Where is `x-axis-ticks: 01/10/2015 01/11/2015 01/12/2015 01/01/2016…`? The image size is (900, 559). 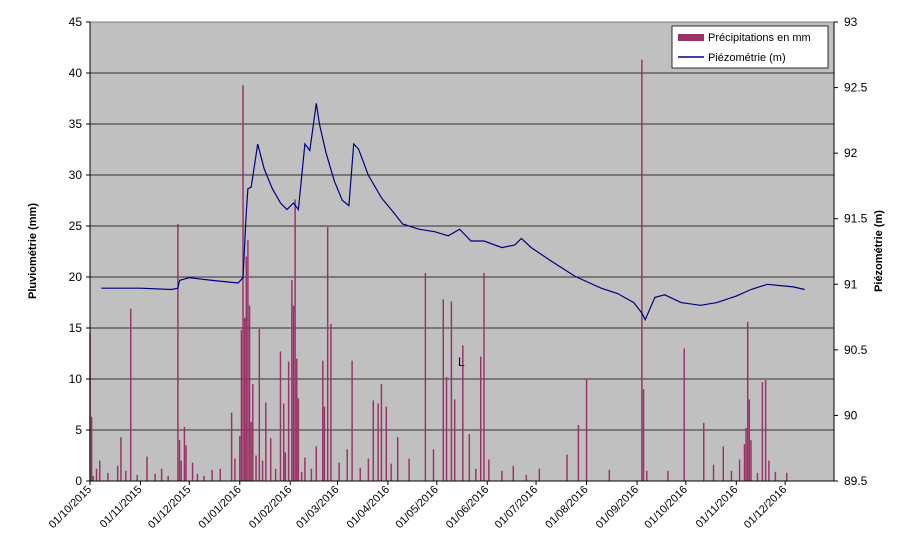
x-axis-ticks: 01/10/2015 01/11/2015 01/12/2015 01/01/2016… is located at coordinates (440, 505).